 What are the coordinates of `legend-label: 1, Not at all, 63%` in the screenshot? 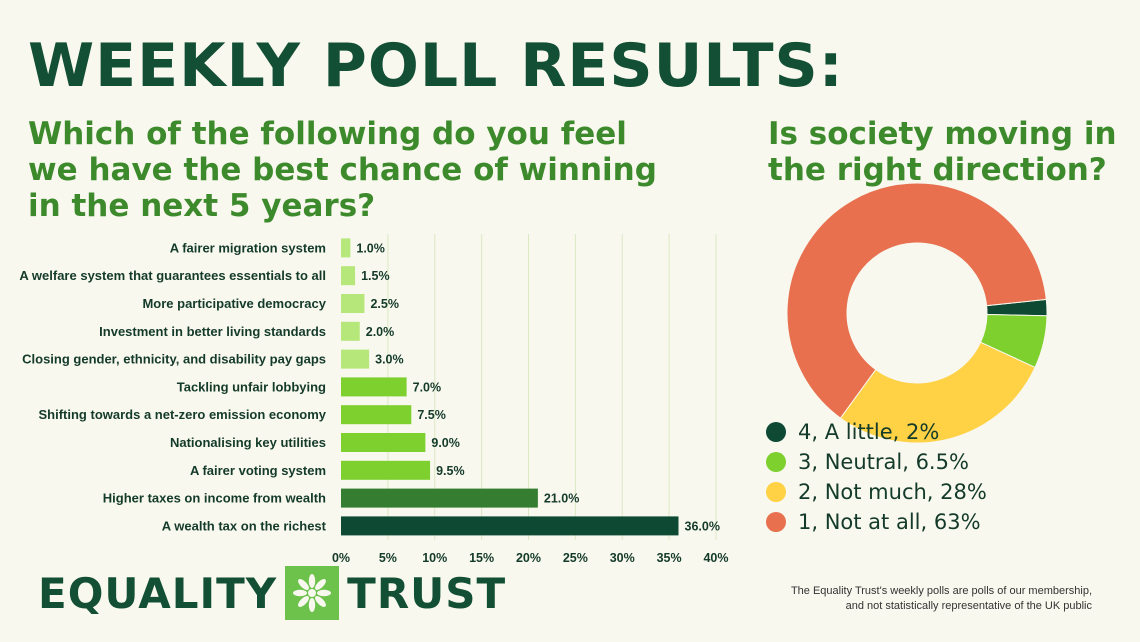 It's located at (889, 522).